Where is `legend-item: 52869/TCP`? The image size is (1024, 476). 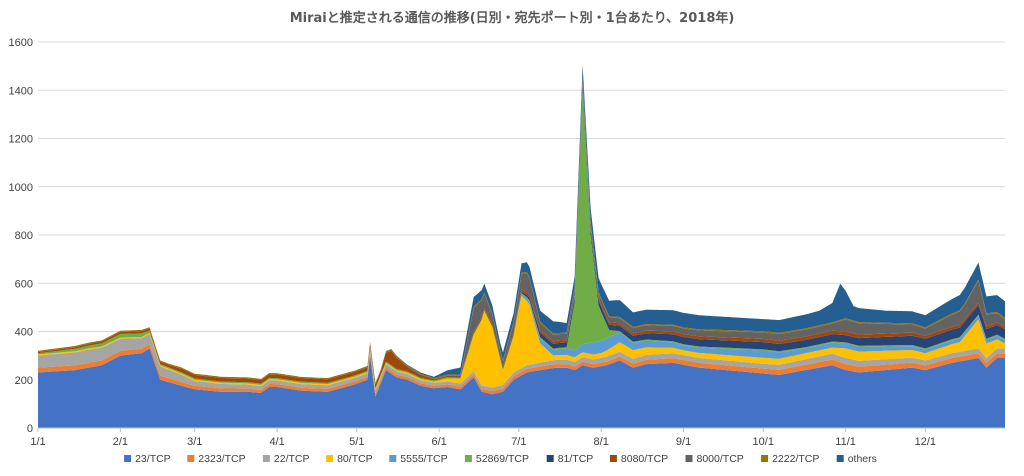 legend-item: 52869/TCP is located at coordinates (496, 459).